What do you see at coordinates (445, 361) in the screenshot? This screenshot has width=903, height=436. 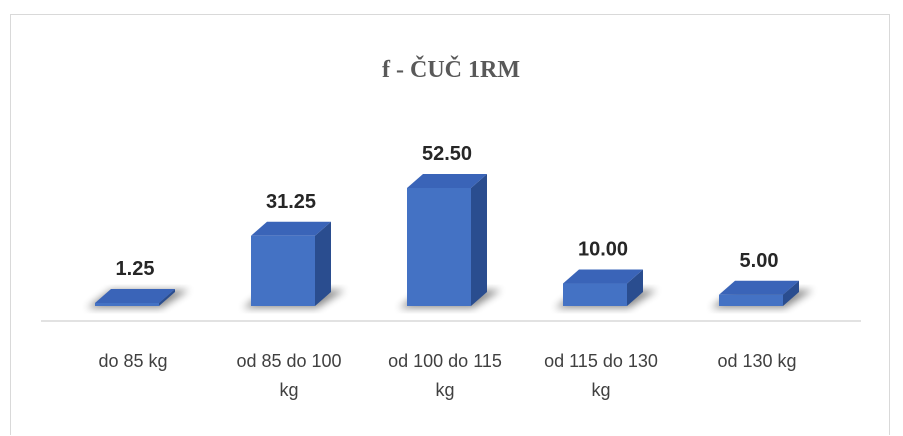 I see `category-label: od 100 do 115` at bounding box center [445, 361].